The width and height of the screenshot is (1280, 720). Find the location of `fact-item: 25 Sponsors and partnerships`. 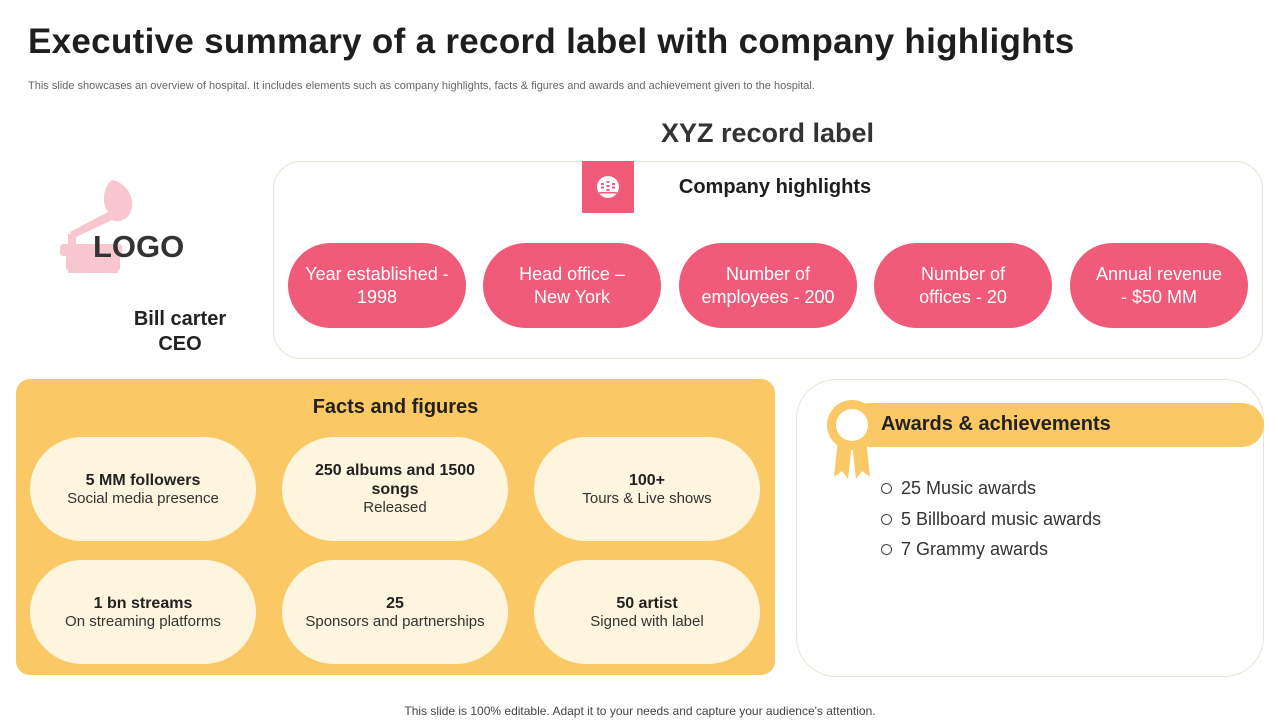

fact-item: 25 Sponsors and partnerships is located at coordinates (395, 612).